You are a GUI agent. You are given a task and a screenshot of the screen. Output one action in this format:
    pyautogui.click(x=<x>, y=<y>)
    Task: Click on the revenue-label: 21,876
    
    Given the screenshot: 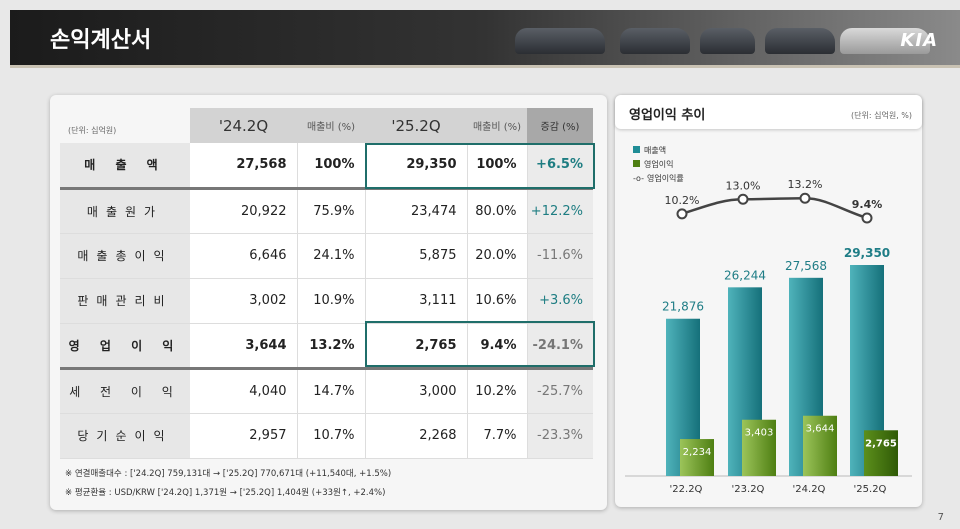 What is the action you would take?
    pyautogui.click(x=683, y=307)
    